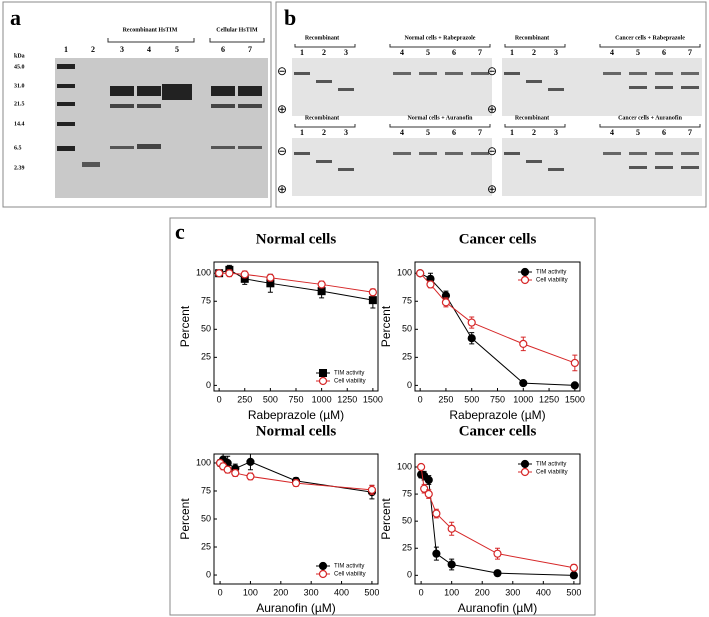  Describe the element at coordinates (18, 148) in the screenshot. I see `marker-label: 6.5` at that location.